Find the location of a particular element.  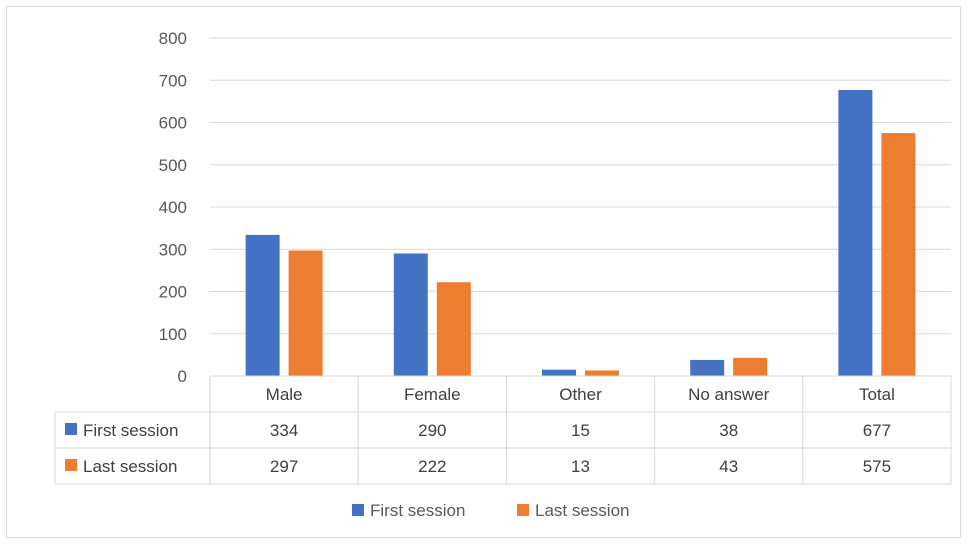

legend-label: Last session is located at coordinates (582, 510).